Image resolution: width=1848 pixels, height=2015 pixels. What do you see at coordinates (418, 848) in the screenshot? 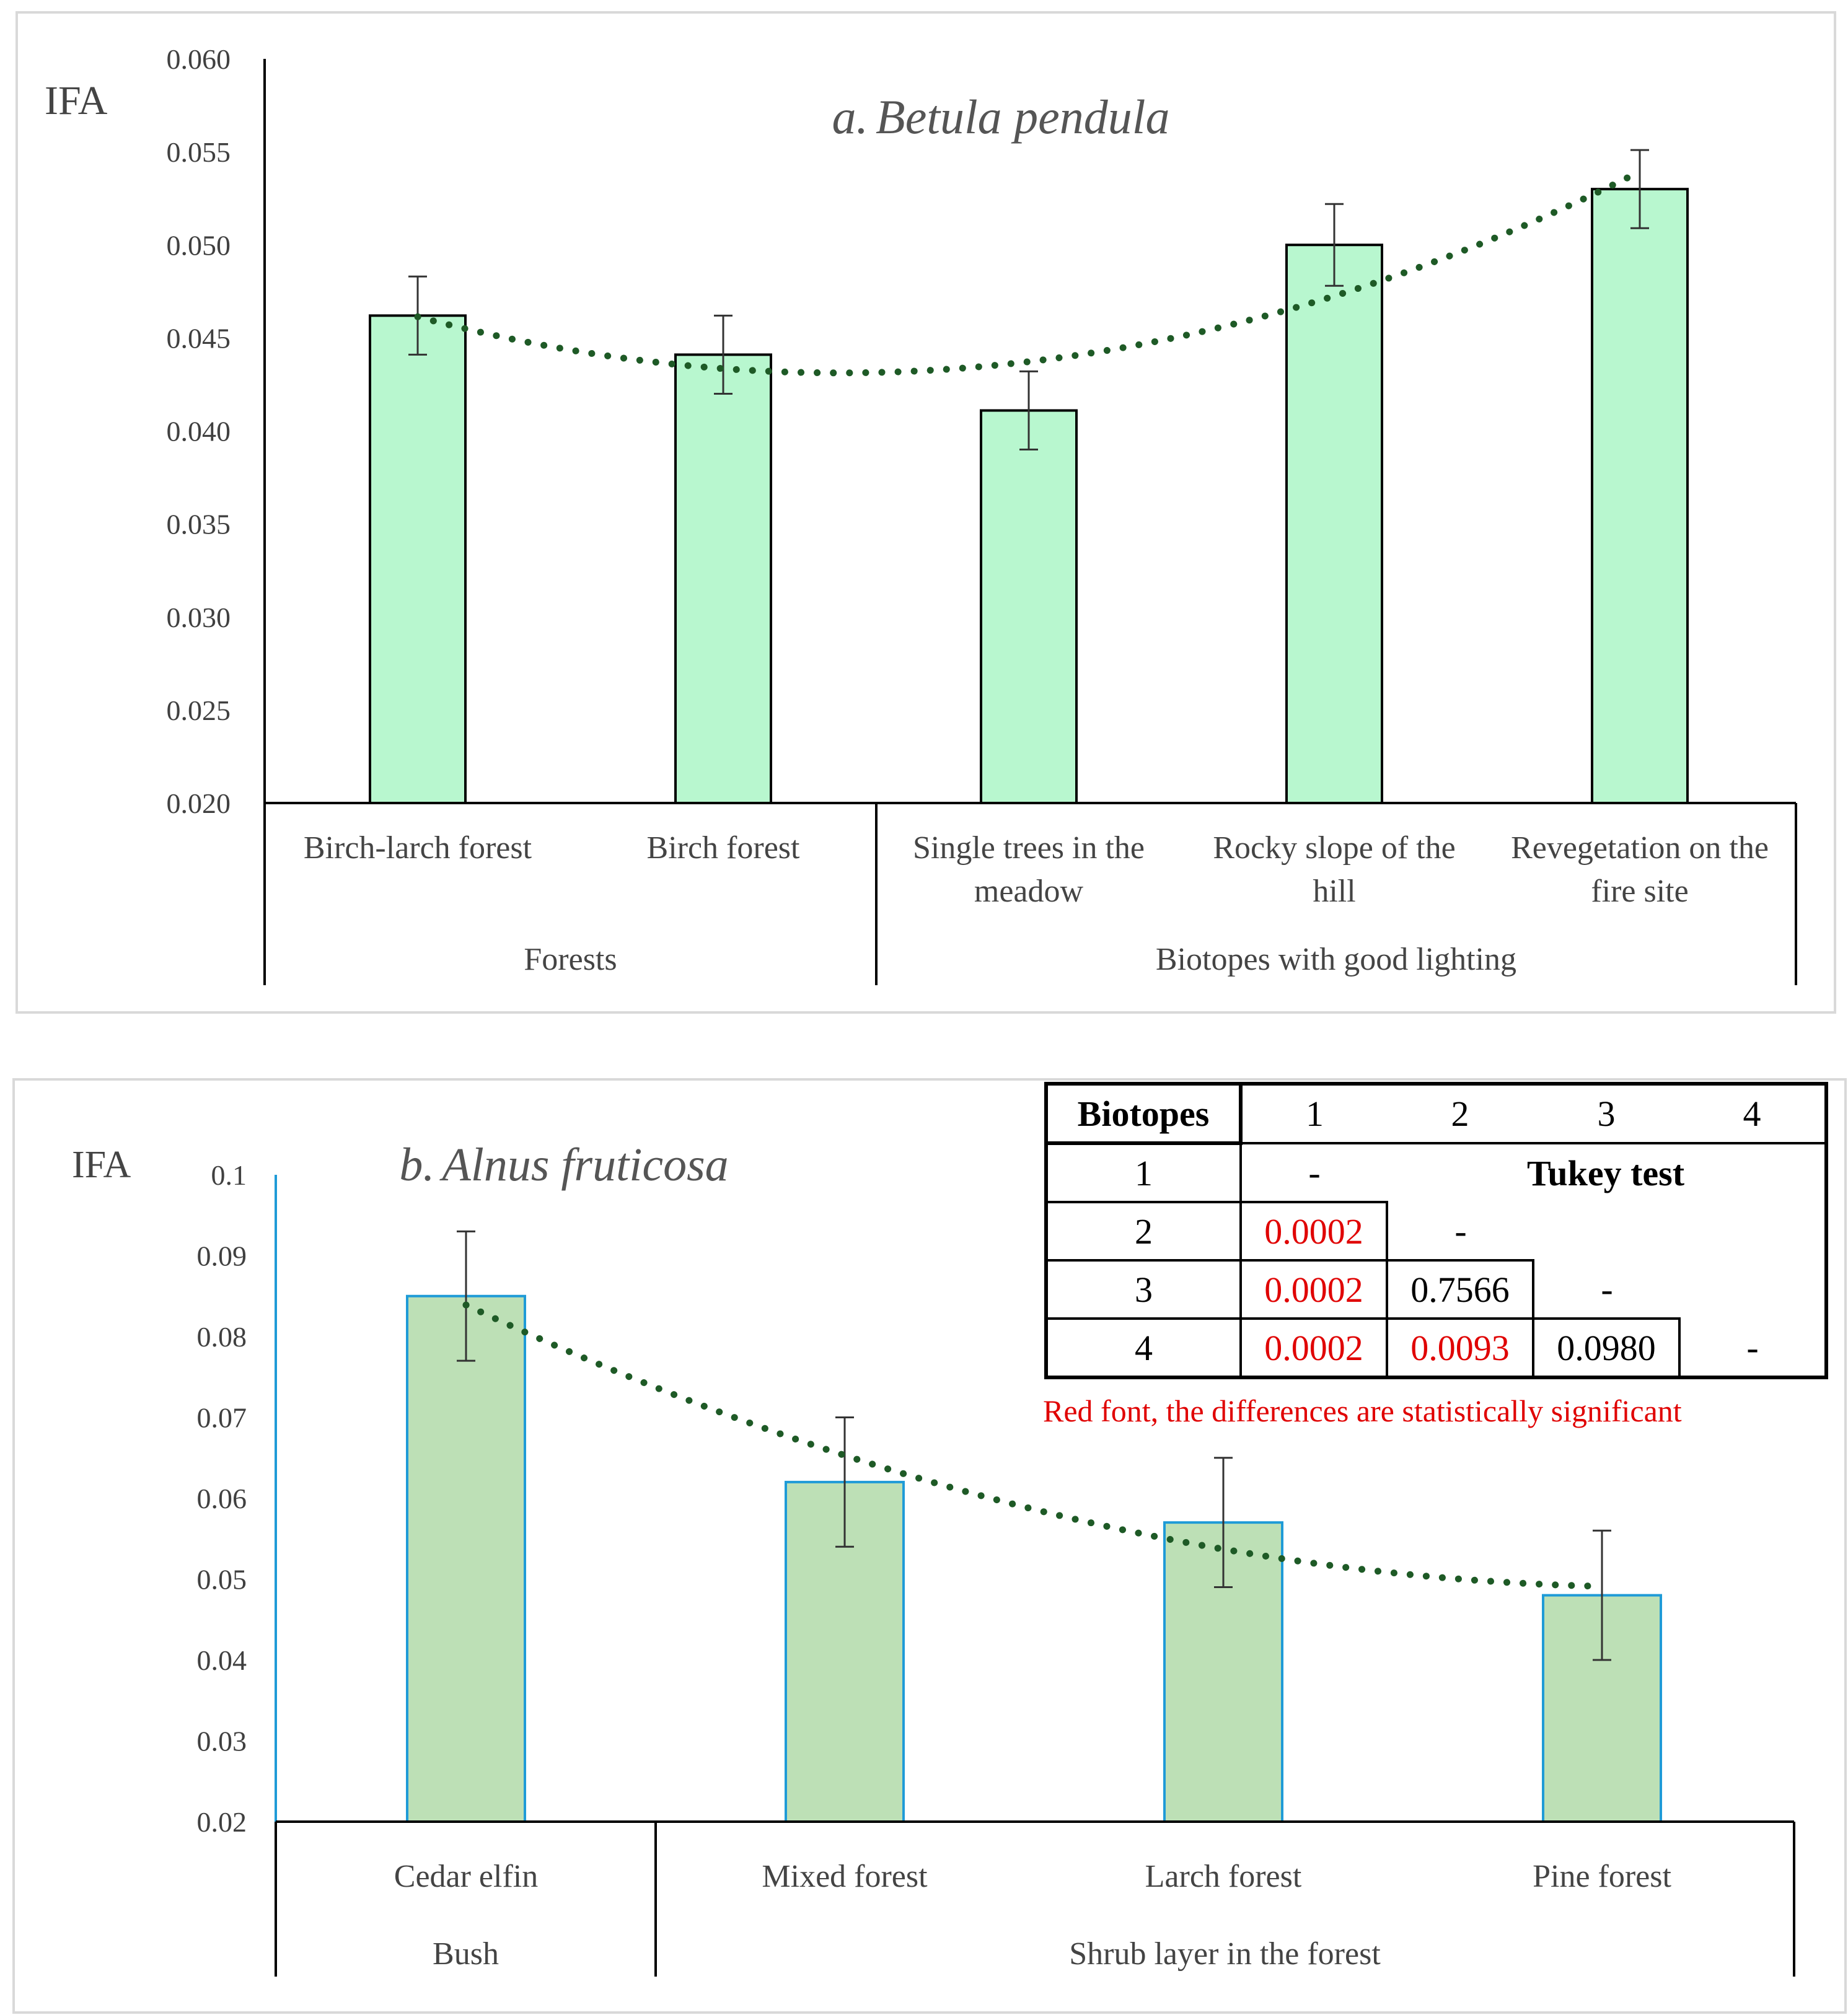
I see `chart-a-x-tick-label: Birch-larch forest` at bounding box center [418, 848].